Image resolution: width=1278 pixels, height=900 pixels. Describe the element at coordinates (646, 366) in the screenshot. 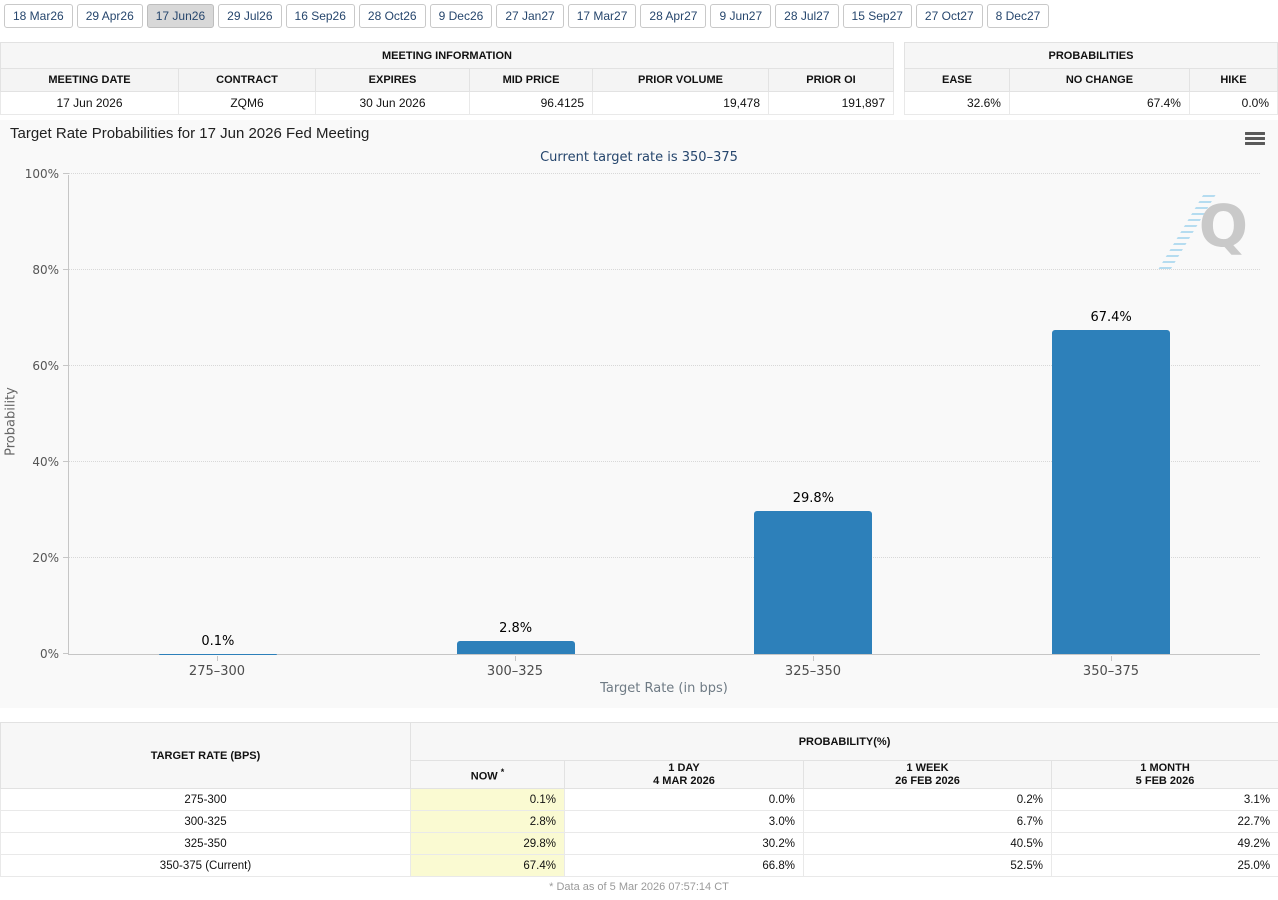

I see `gridline: 60%` at that location.